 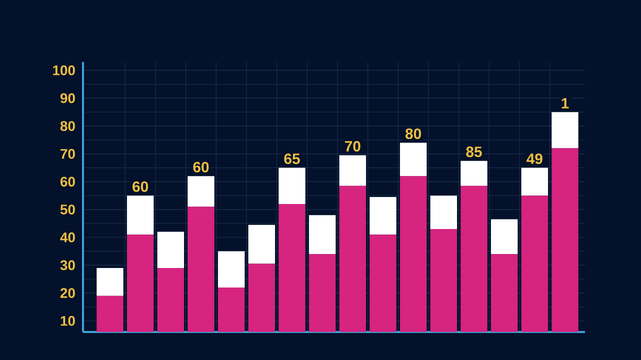 I want to click on annotation: 49, so click(x=534, y=158).